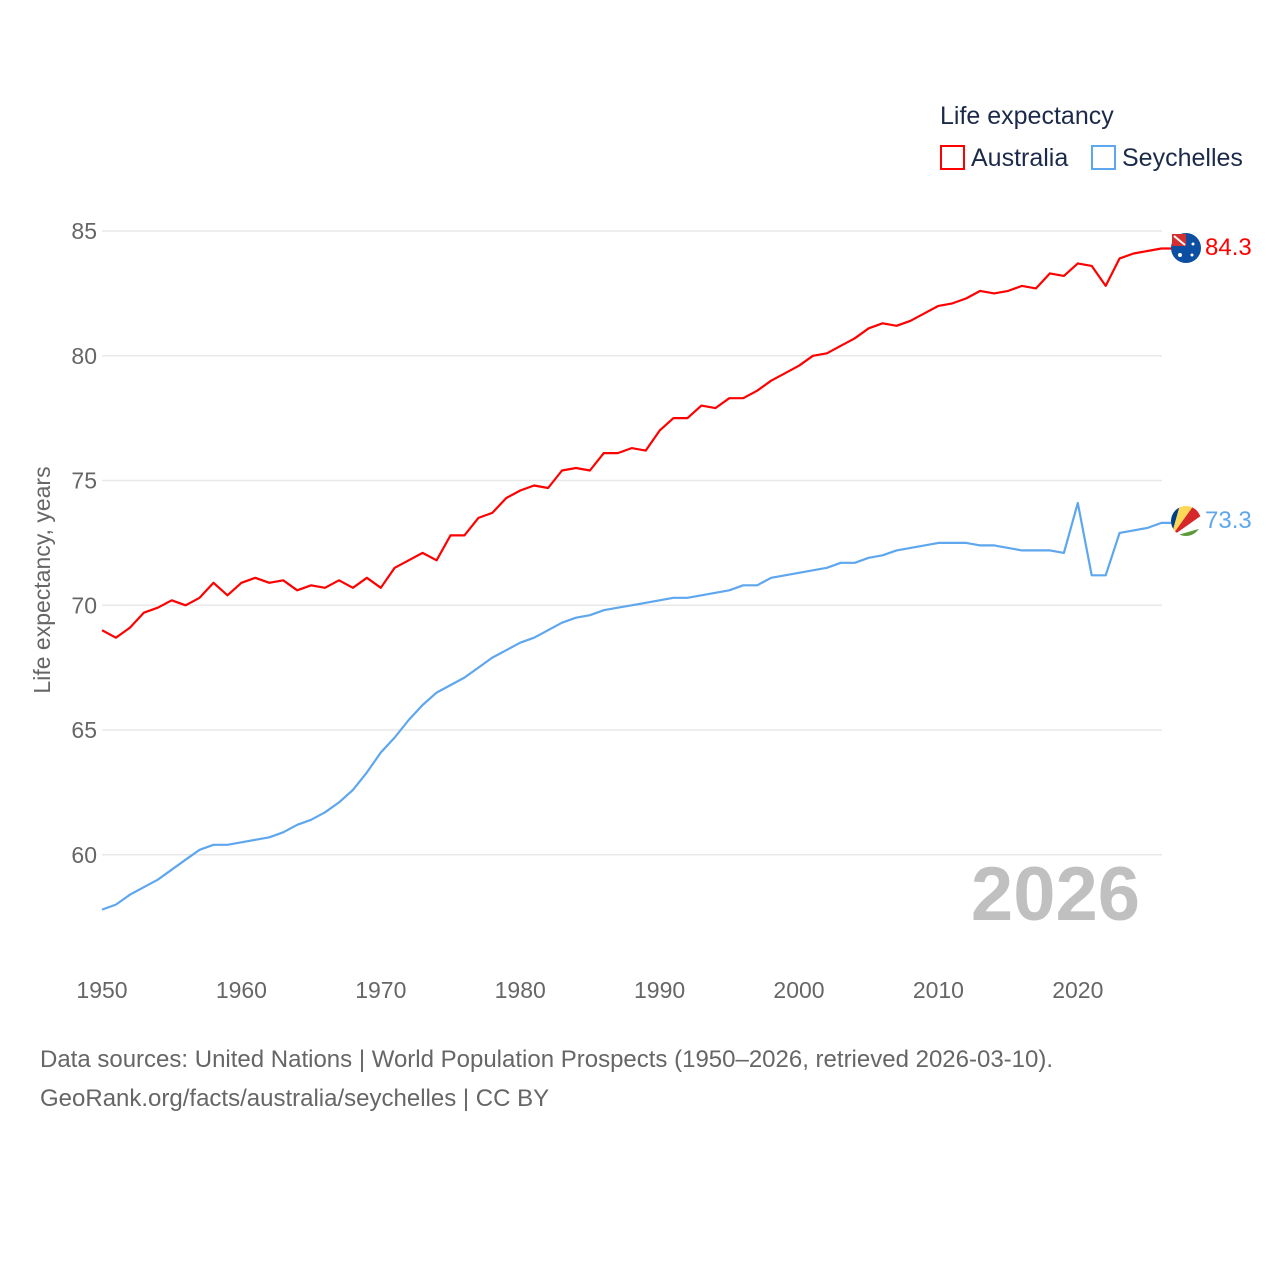 The height and width of the screenshot is (1280, 1280). I want to click on y-tick-label: 80, so click(84, 356).